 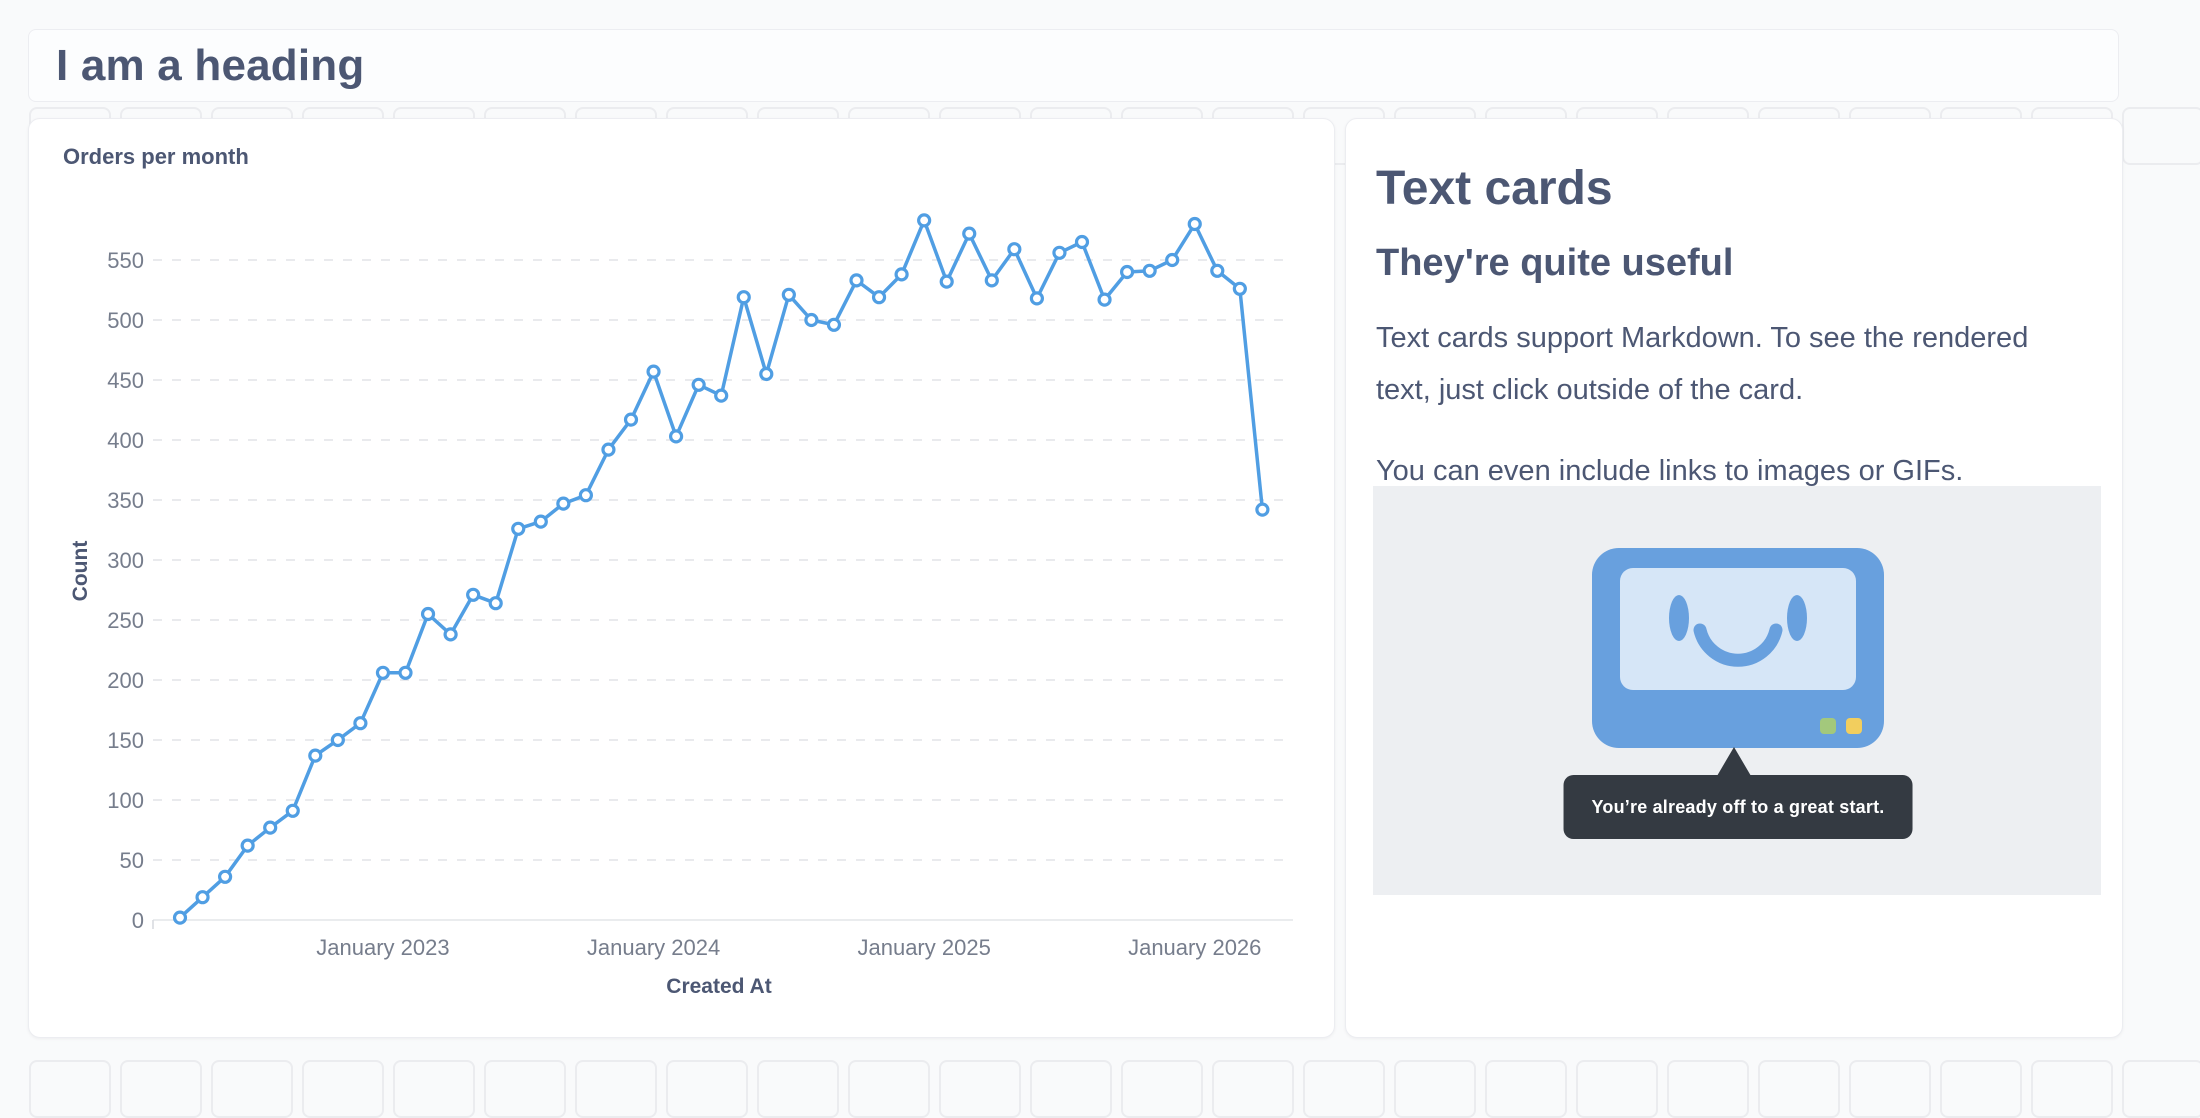 What do you see at coordinates (1738, 807) in the screenshot?
I see `tooltip-bubble: You’re already off to a great start.` at bounding box center [1738, 807].